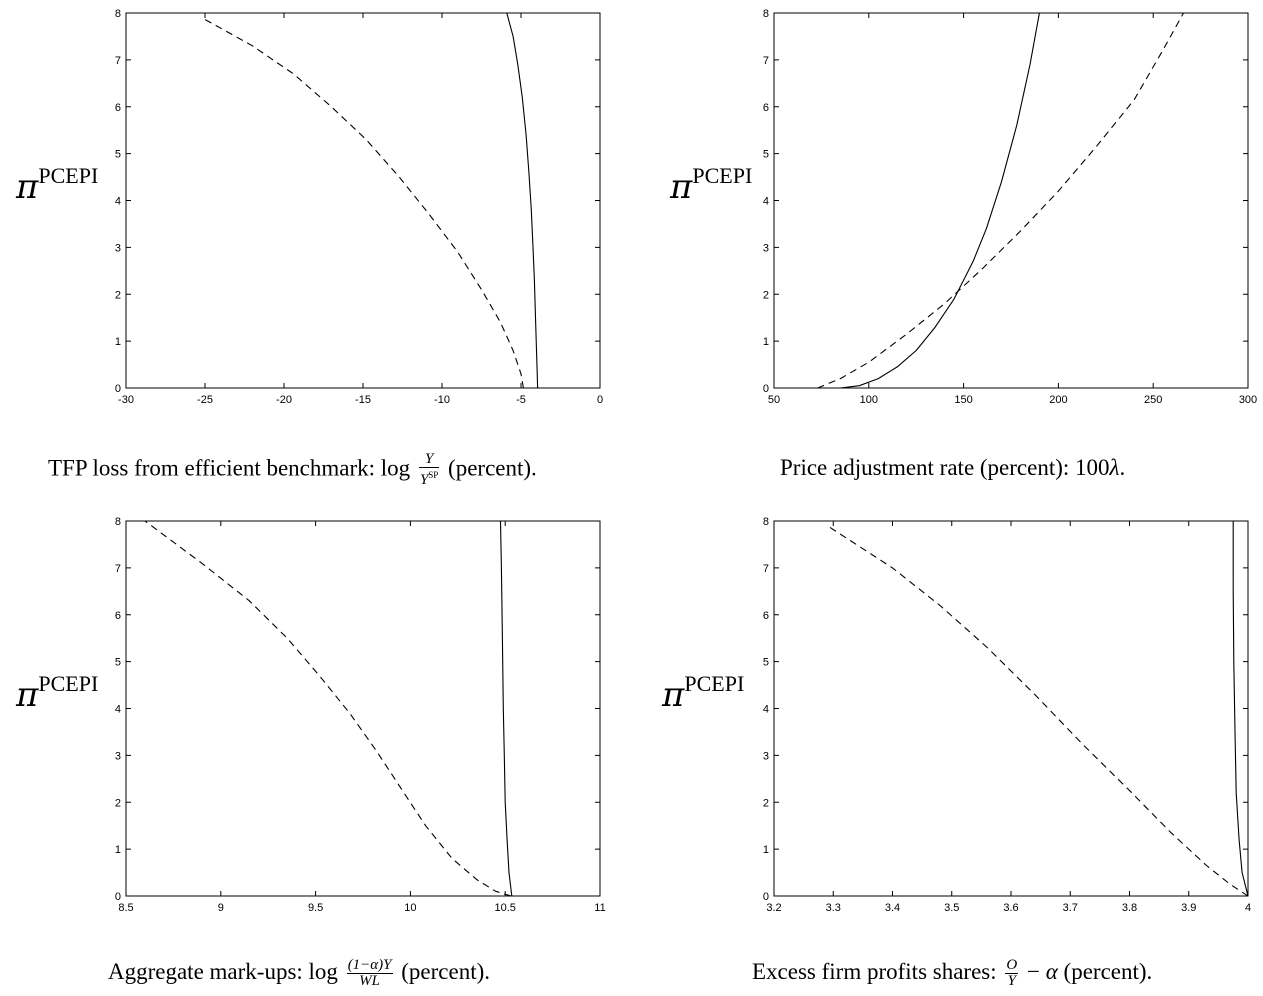 The height and width of the screenshot is (996, 1263). What do you see at coordinates (963, 400) in the screenshot?
I see `x-tick-label: 150` at bounding box center [963, 400].